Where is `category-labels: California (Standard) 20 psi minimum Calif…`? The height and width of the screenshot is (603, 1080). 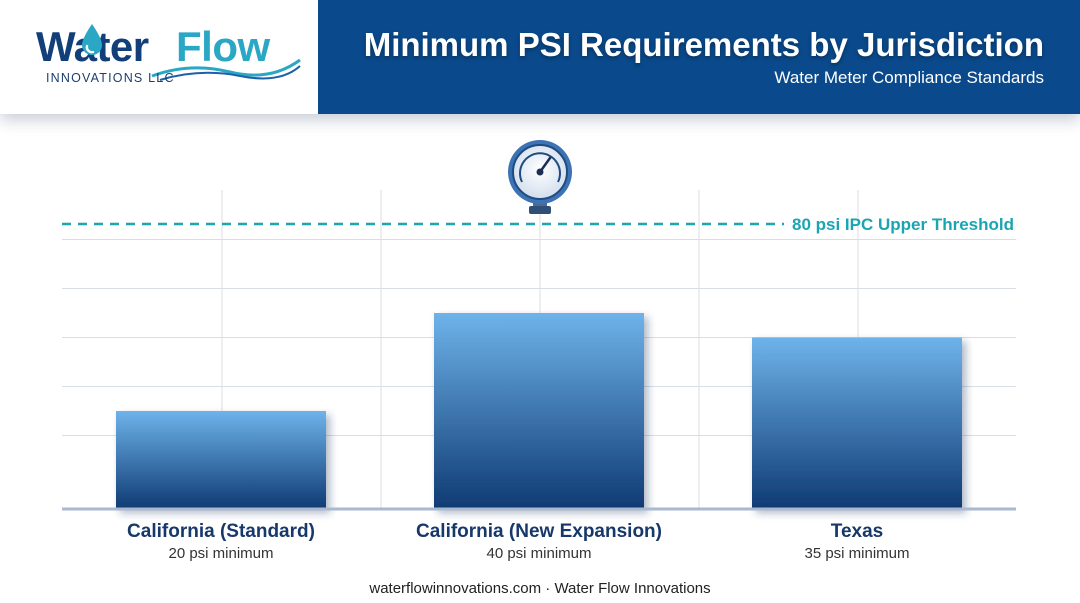
category-labels: California (Standard) 20 psi minimum Calif… is located at coordinates (518, 541).